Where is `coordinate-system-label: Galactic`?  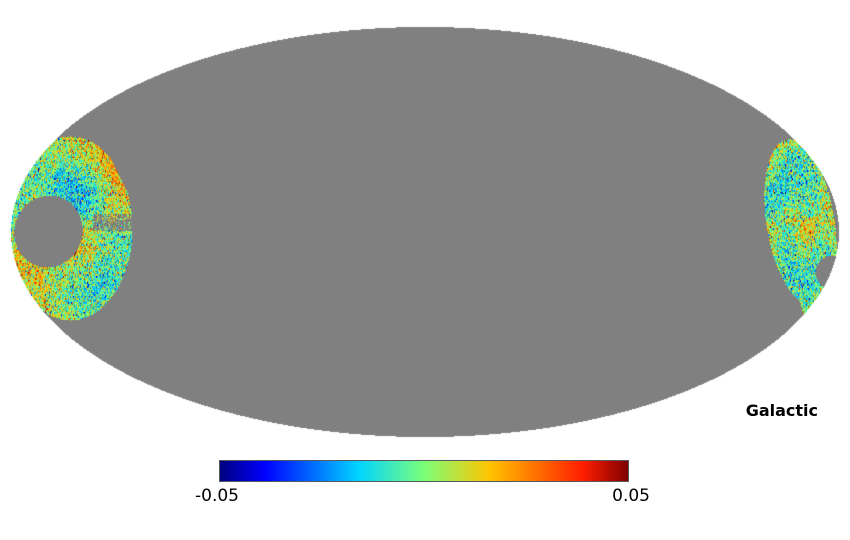 coordinate-system-label: Galactic is located at coordinates (781, 410).